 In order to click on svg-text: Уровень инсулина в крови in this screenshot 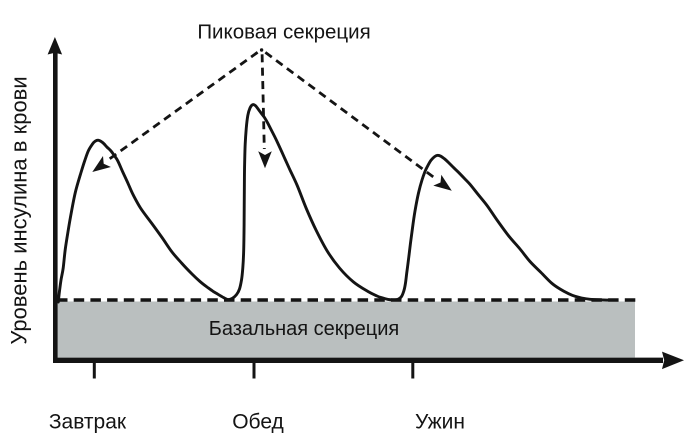, I will do `click(19, 210)`.